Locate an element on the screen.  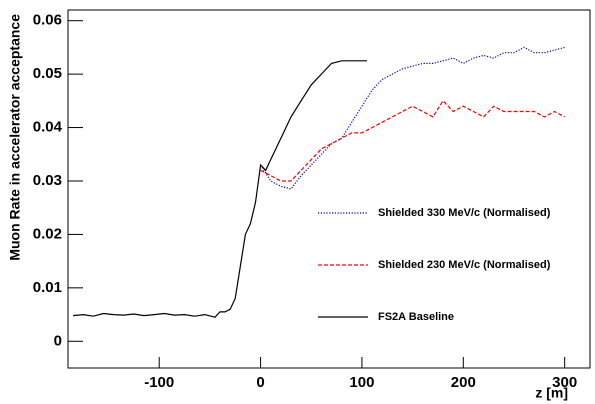
legend-label: Shielded 330 MeV/c (Normalised) is located at coordinates (464, 213).